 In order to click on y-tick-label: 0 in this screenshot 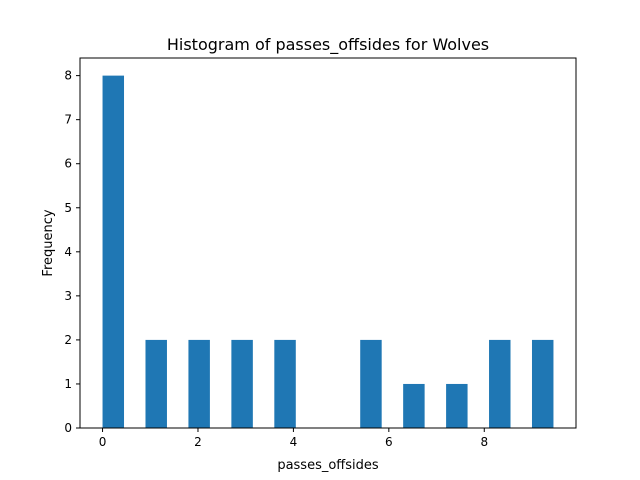, I will do `click(68, 428)`.